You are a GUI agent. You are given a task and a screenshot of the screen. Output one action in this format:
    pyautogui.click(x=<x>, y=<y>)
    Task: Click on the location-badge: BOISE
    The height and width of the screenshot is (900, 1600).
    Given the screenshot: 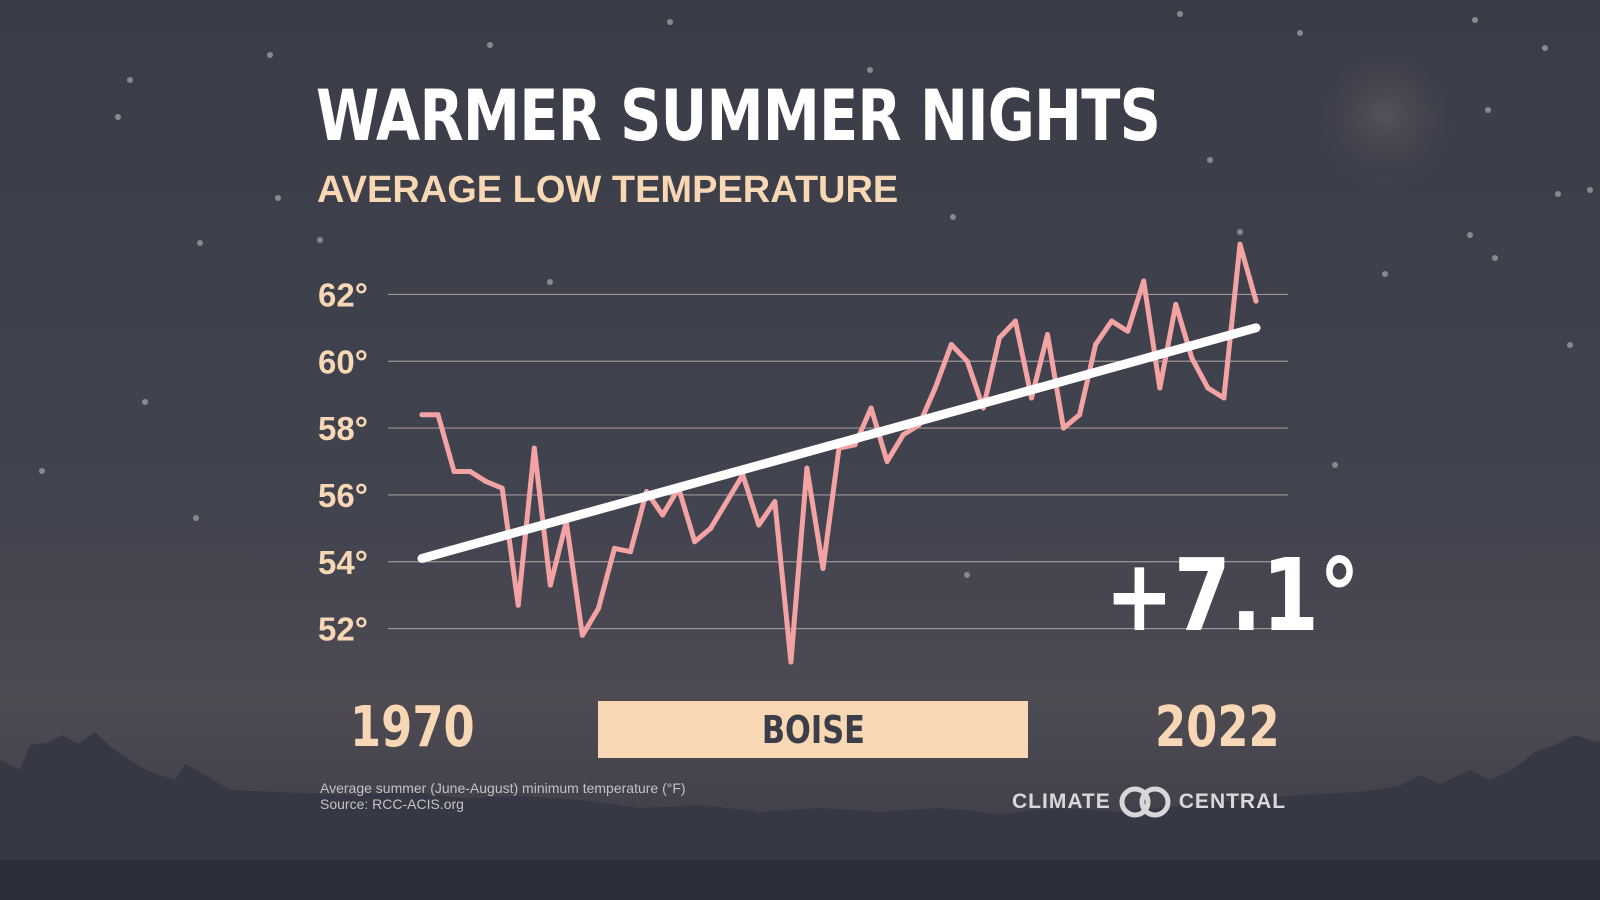 What is the action you would take?
    pyautogui.click(x=813, y=729)
    